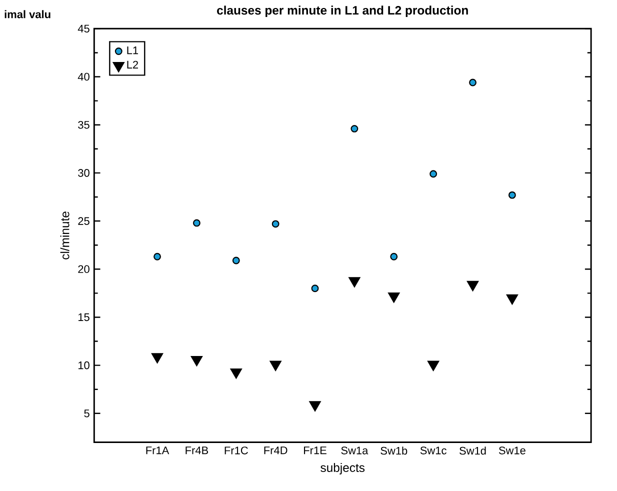 Image resolution: width=617 pixels, height=491 pixels. What do you see at coordinates (394, 450) in the screenshot?
I see `x-tick-label: Sw1b` at bounding box center [394, 450].